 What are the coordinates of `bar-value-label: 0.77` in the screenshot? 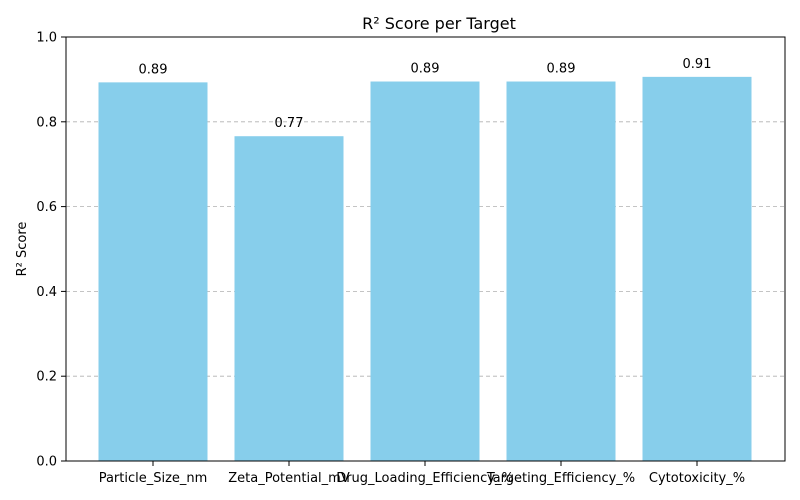 It's located at (289, 123).